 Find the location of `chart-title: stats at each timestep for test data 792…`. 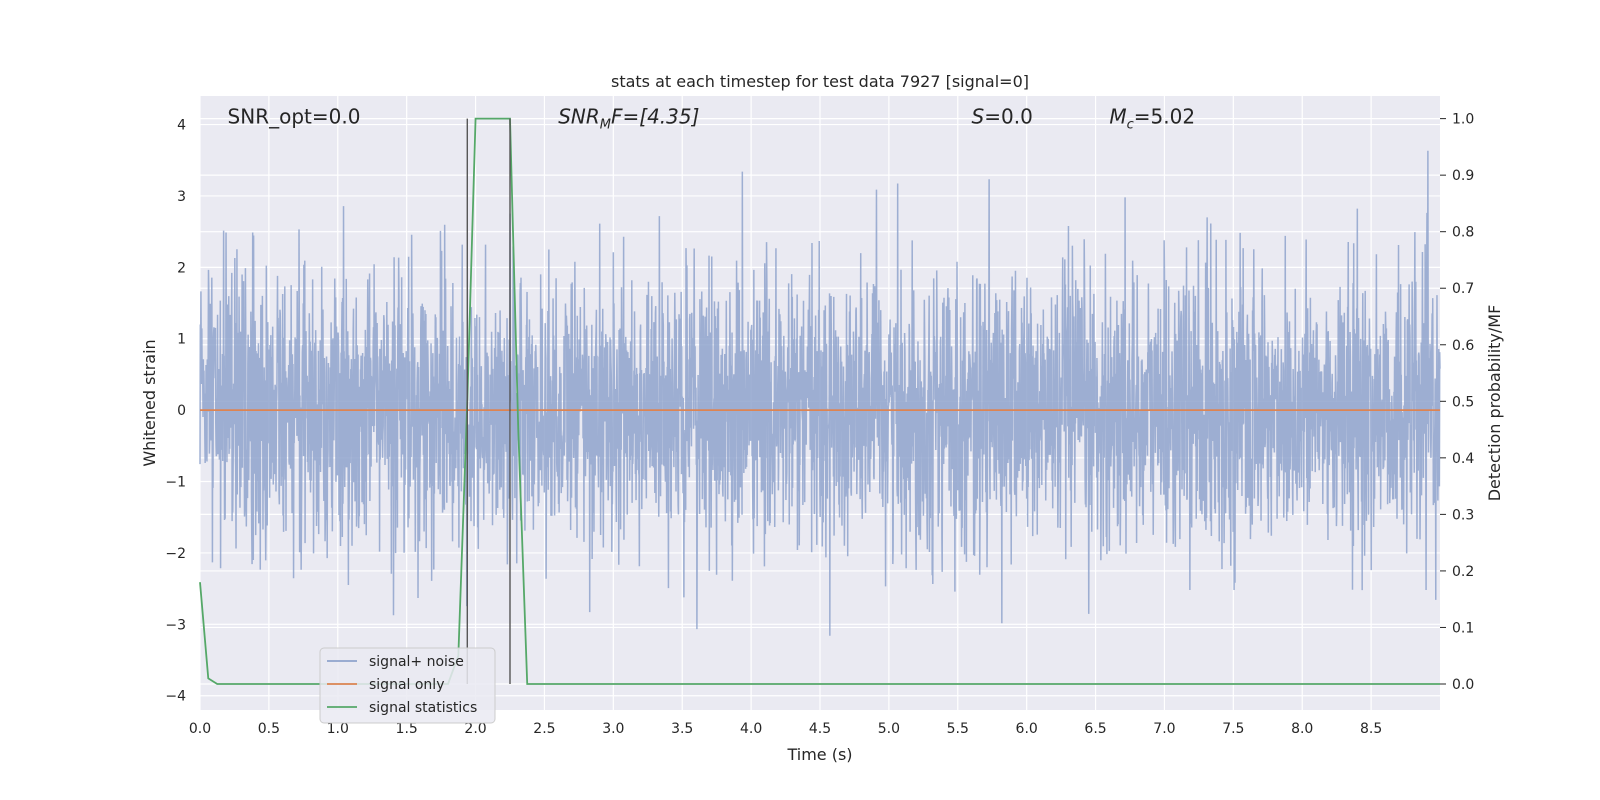

chart-title: stats at each timestep for test data 792… is located at coordinates (820, 81).